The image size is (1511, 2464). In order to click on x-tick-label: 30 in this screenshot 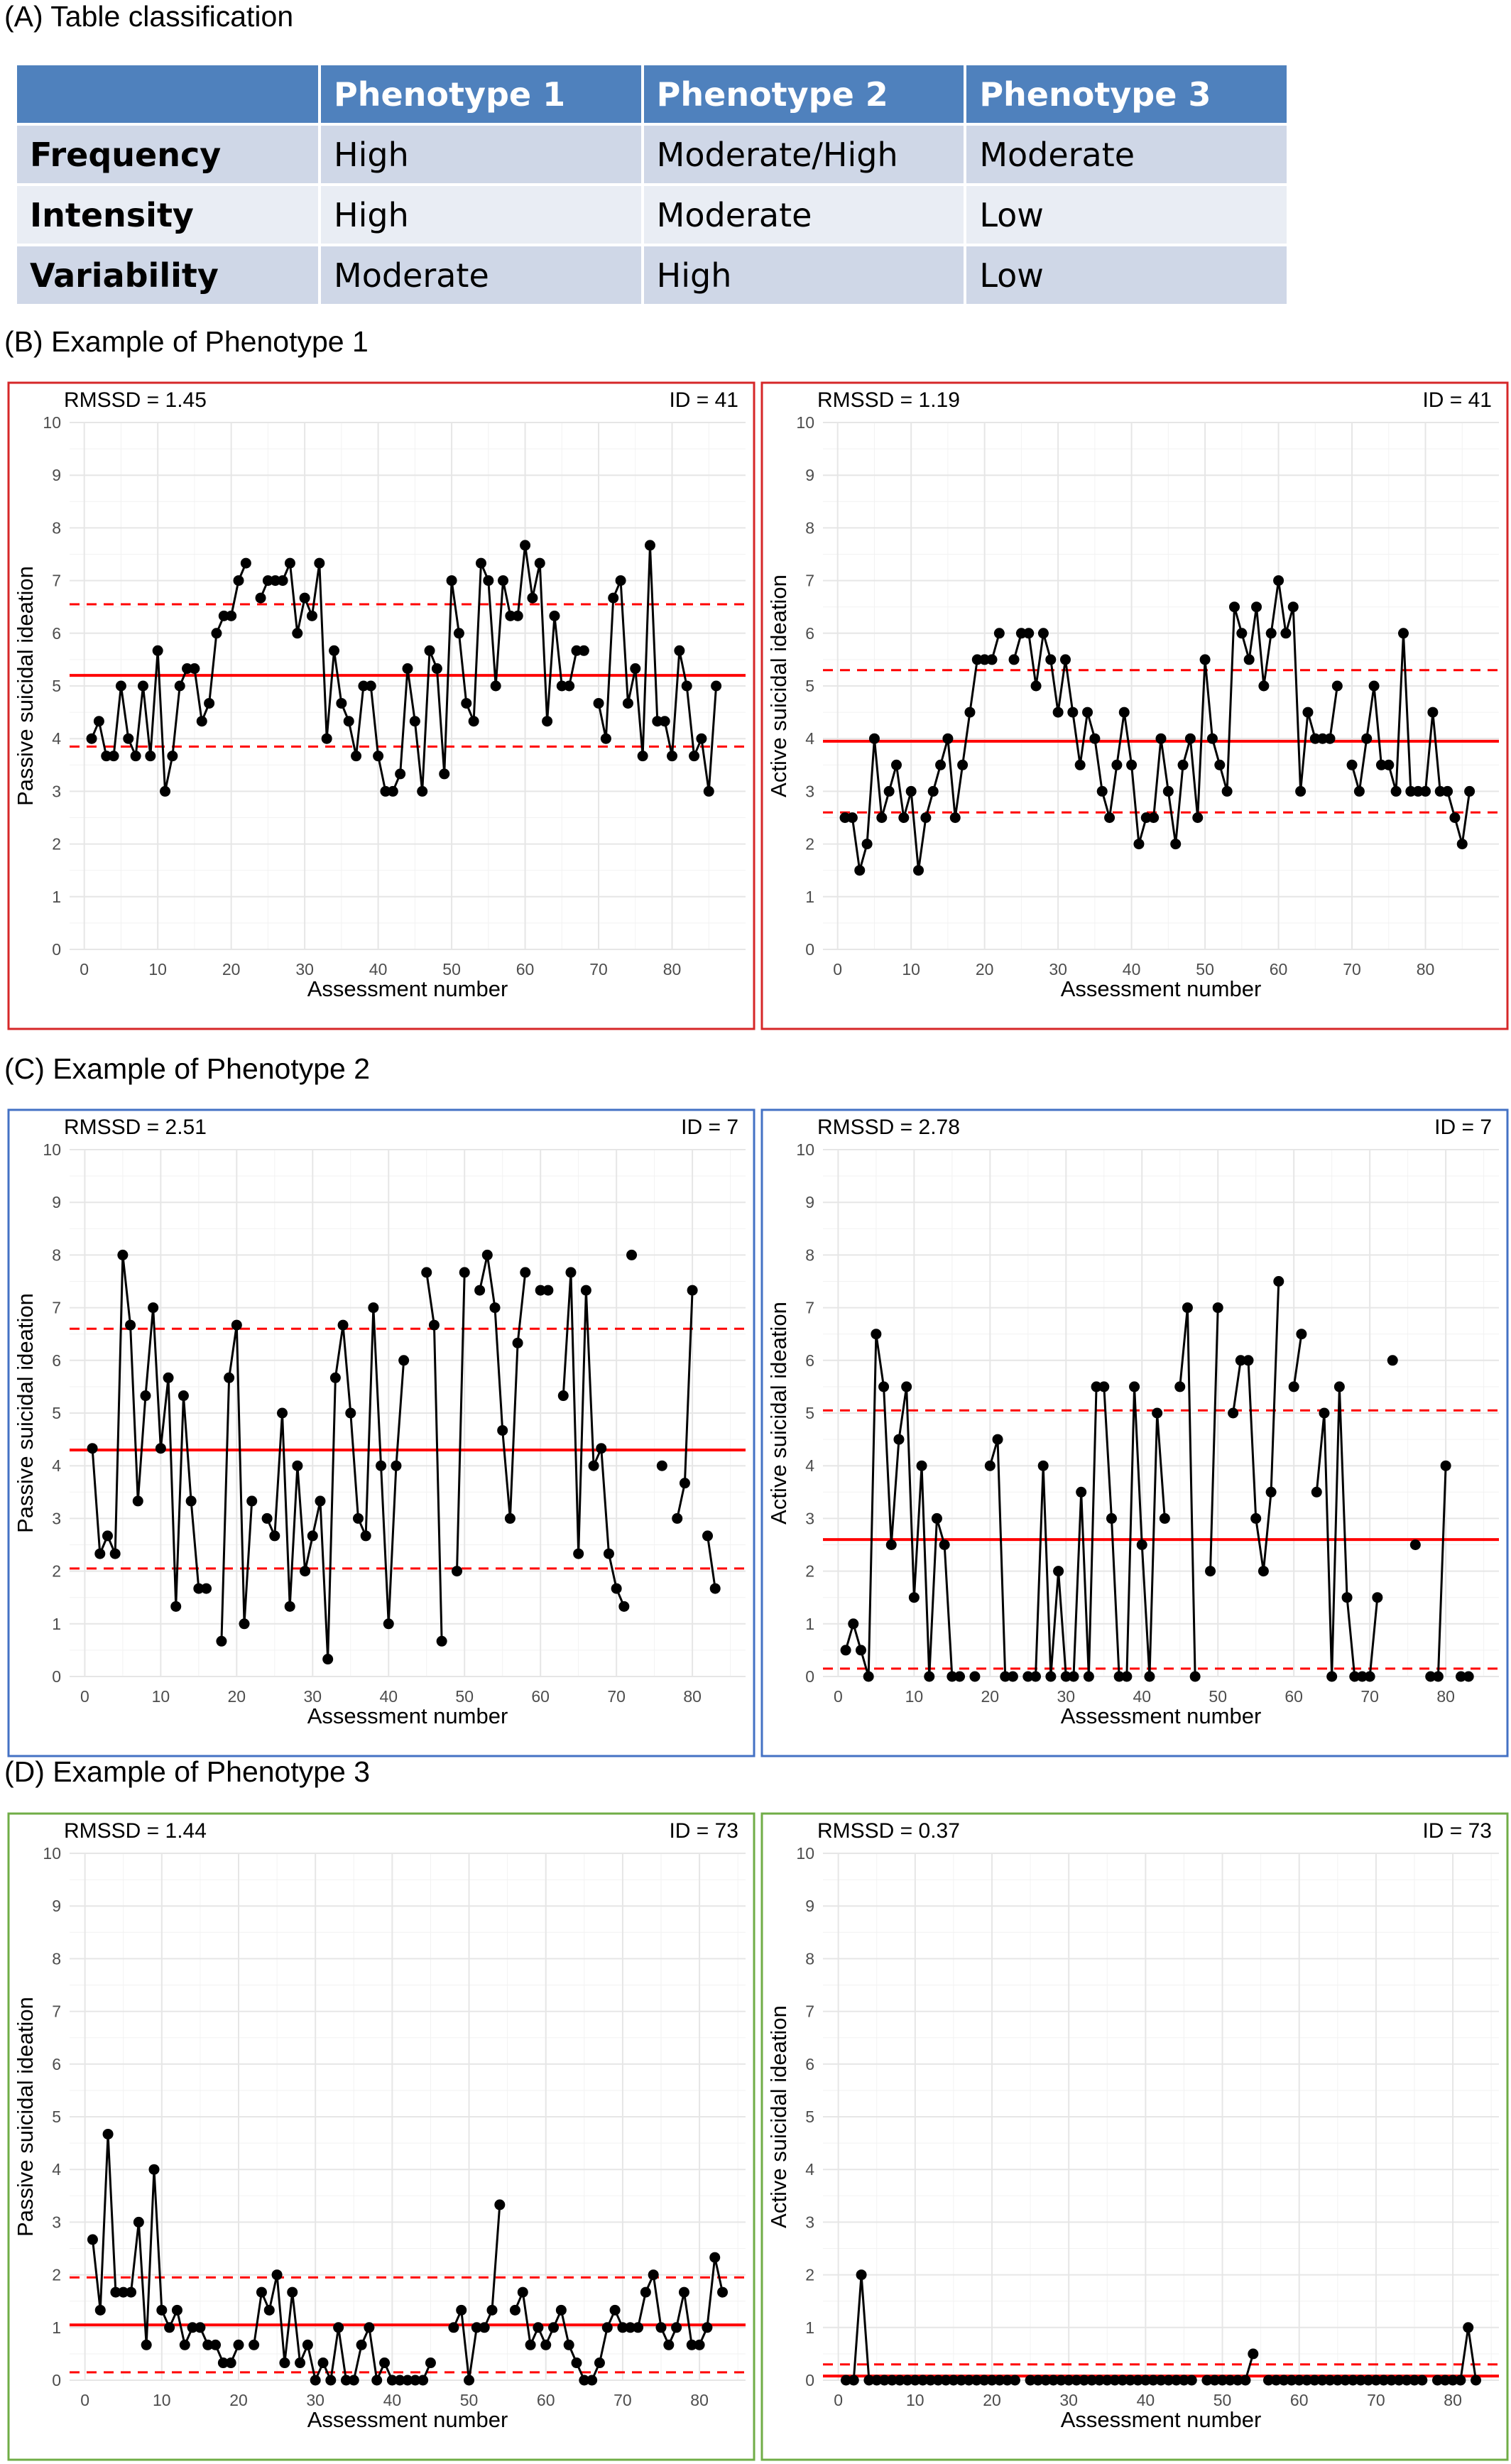, I will do `click(1058, 969)`.